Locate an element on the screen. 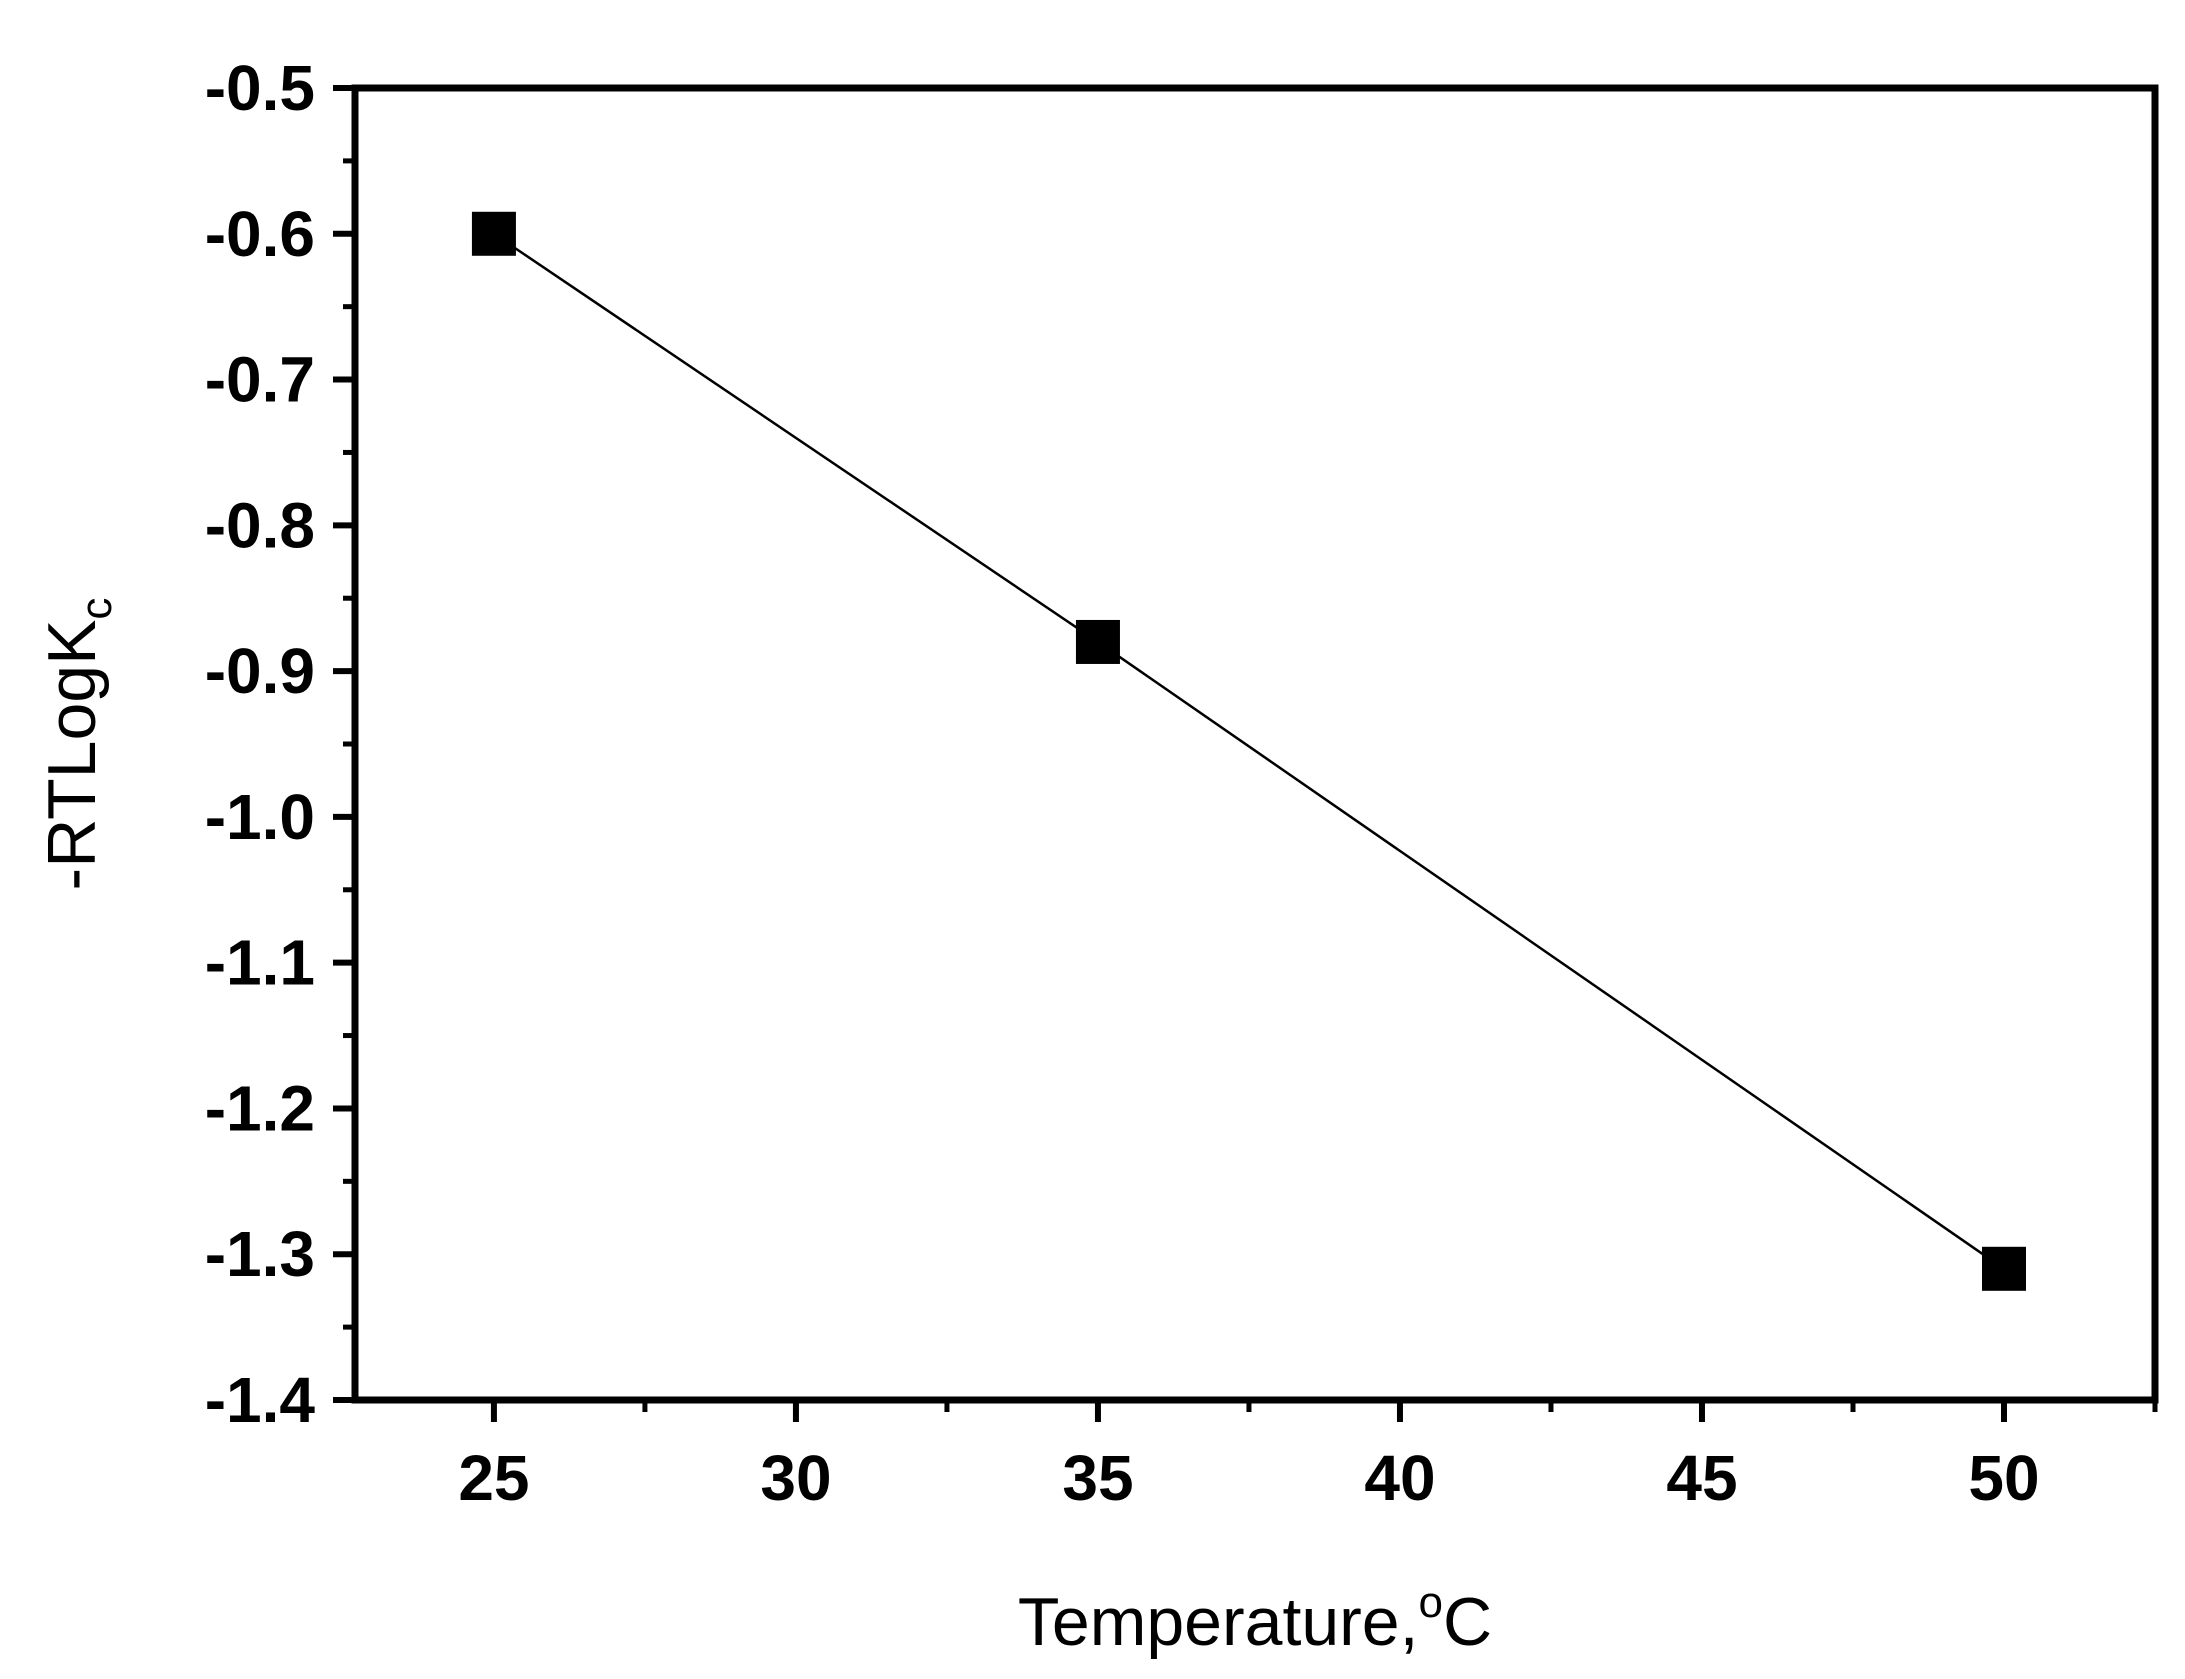  y-tick-label: -0.8 is located at coordinates (260, 525).